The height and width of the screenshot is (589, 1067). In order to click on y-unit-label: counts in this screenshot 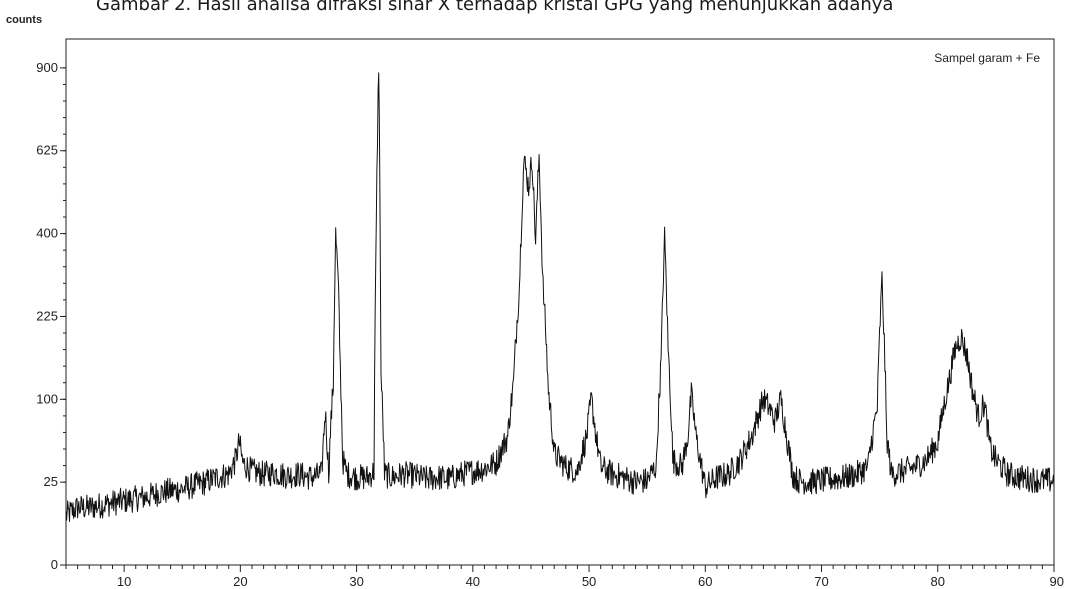, I will do `click(24, 20)`.